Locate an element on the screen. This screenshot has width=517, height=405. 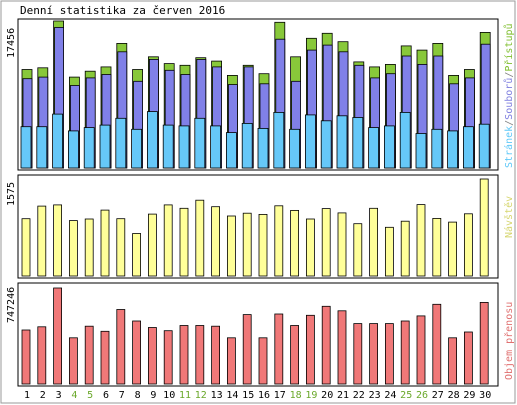
bottom-panel-ymax-label: 747246 is located at coordinates (11, 305).